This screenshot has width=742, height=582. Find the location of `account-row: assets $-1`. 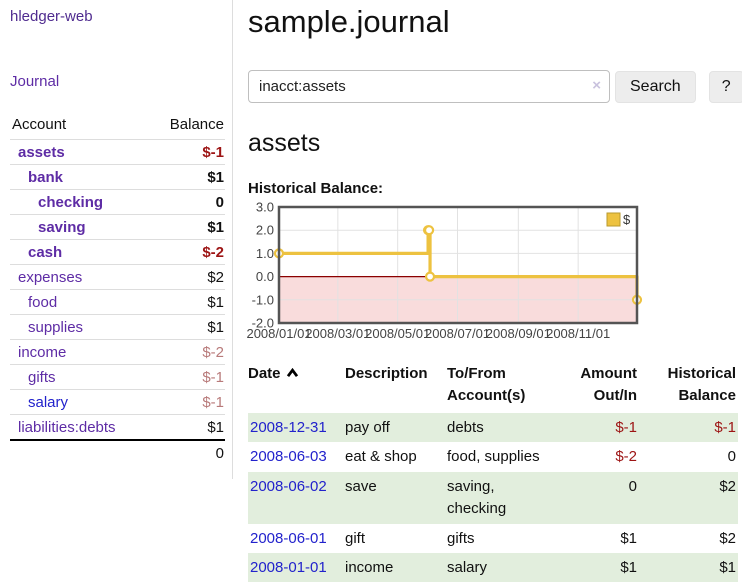

account-row: assets $-1 is located at coordinates (117, 152).